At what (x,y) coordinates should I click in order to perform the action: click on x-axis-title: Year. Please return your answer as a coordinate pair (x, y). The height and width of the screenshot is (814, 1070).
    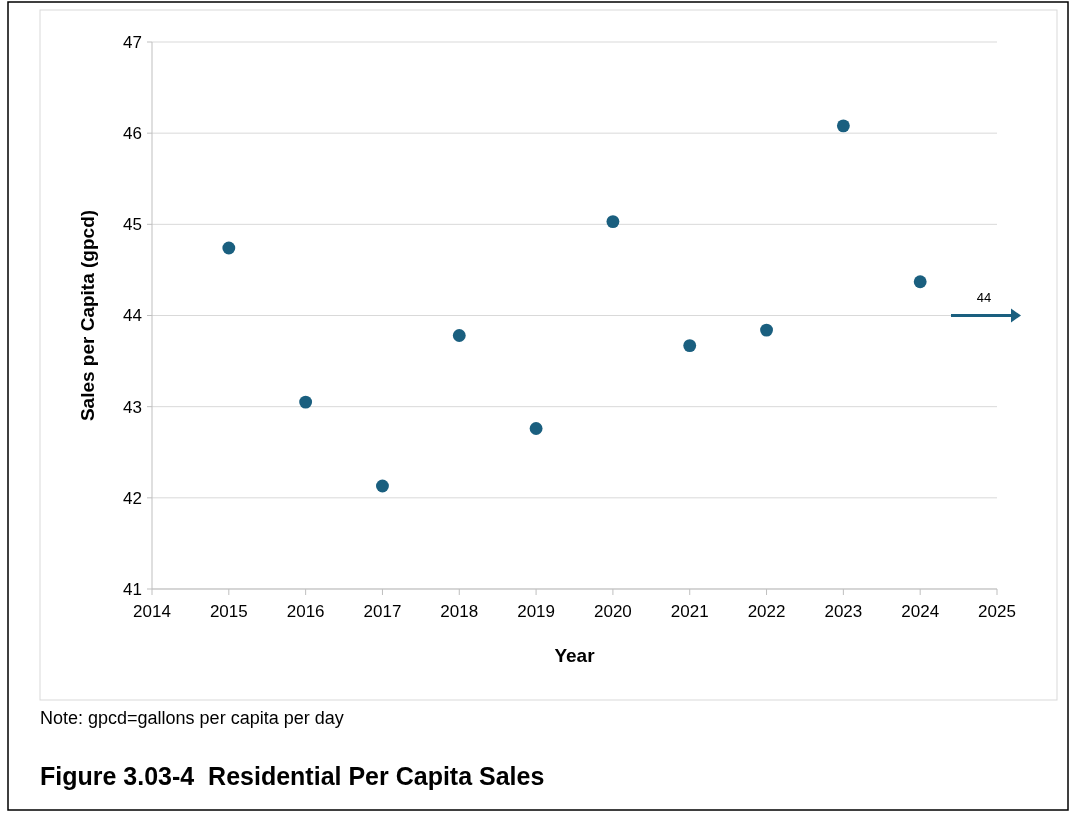
    Looking at the image, I should click on (575, 655).